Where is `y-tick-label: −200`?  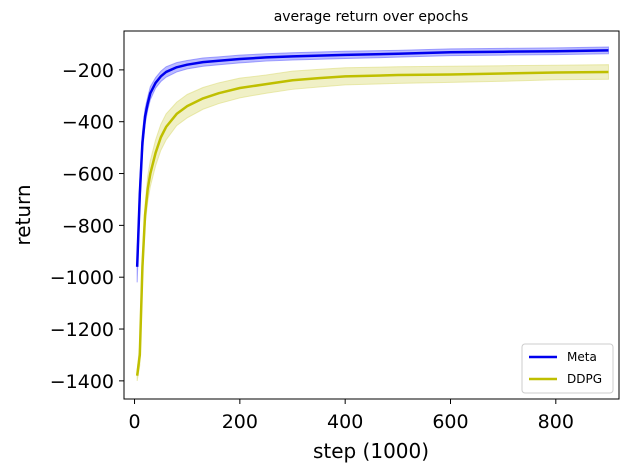
y-tick-label: −200 is located at coordinates (88, 71).